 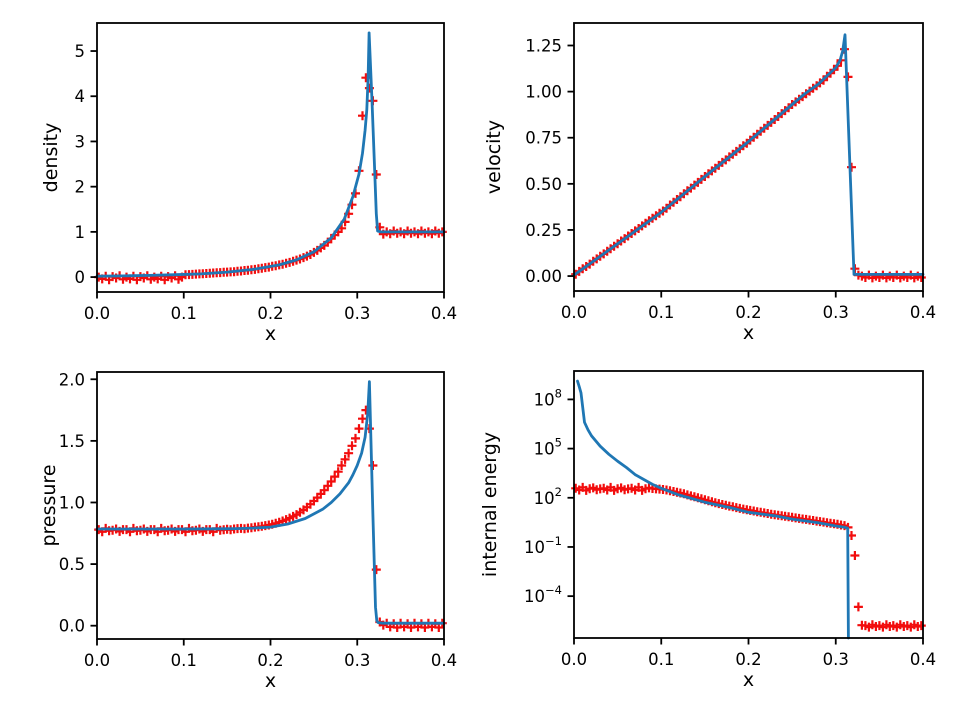 I want to click on reference-line-internal_energy, so click(x=713, y=509).